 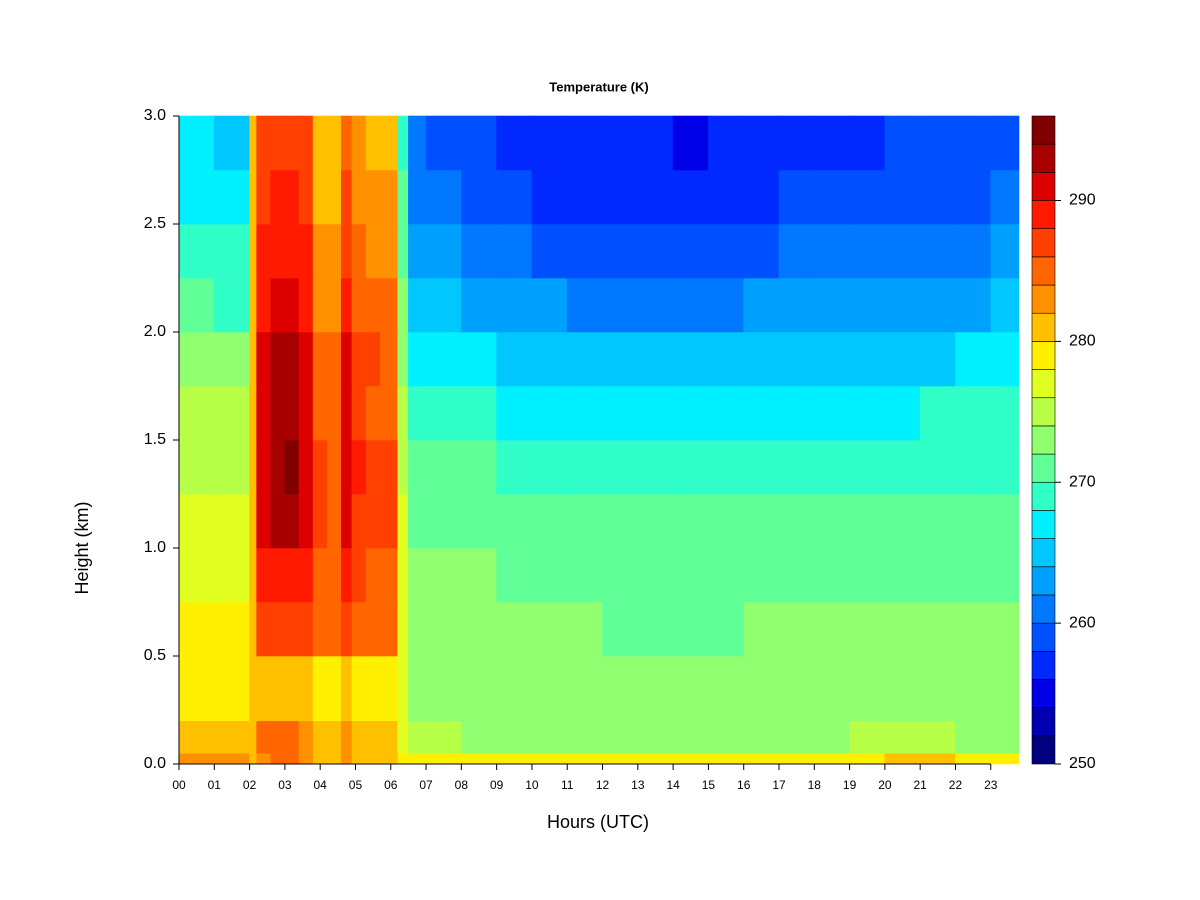 What do you see at coordinates (155, 223) in the screenshot?
I see `y-tick-label: 2.5` at bounding box center [155, 223].